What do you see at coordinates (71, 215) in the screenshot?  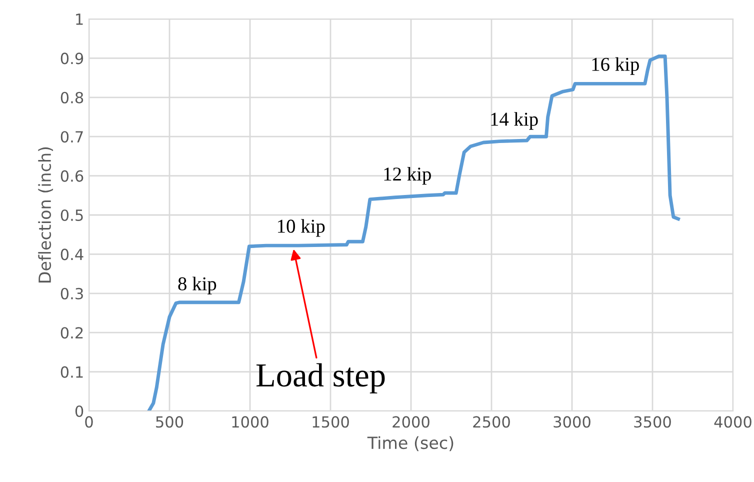 I see `y-tick-label: 0.5` at bounding box center [71, 215].